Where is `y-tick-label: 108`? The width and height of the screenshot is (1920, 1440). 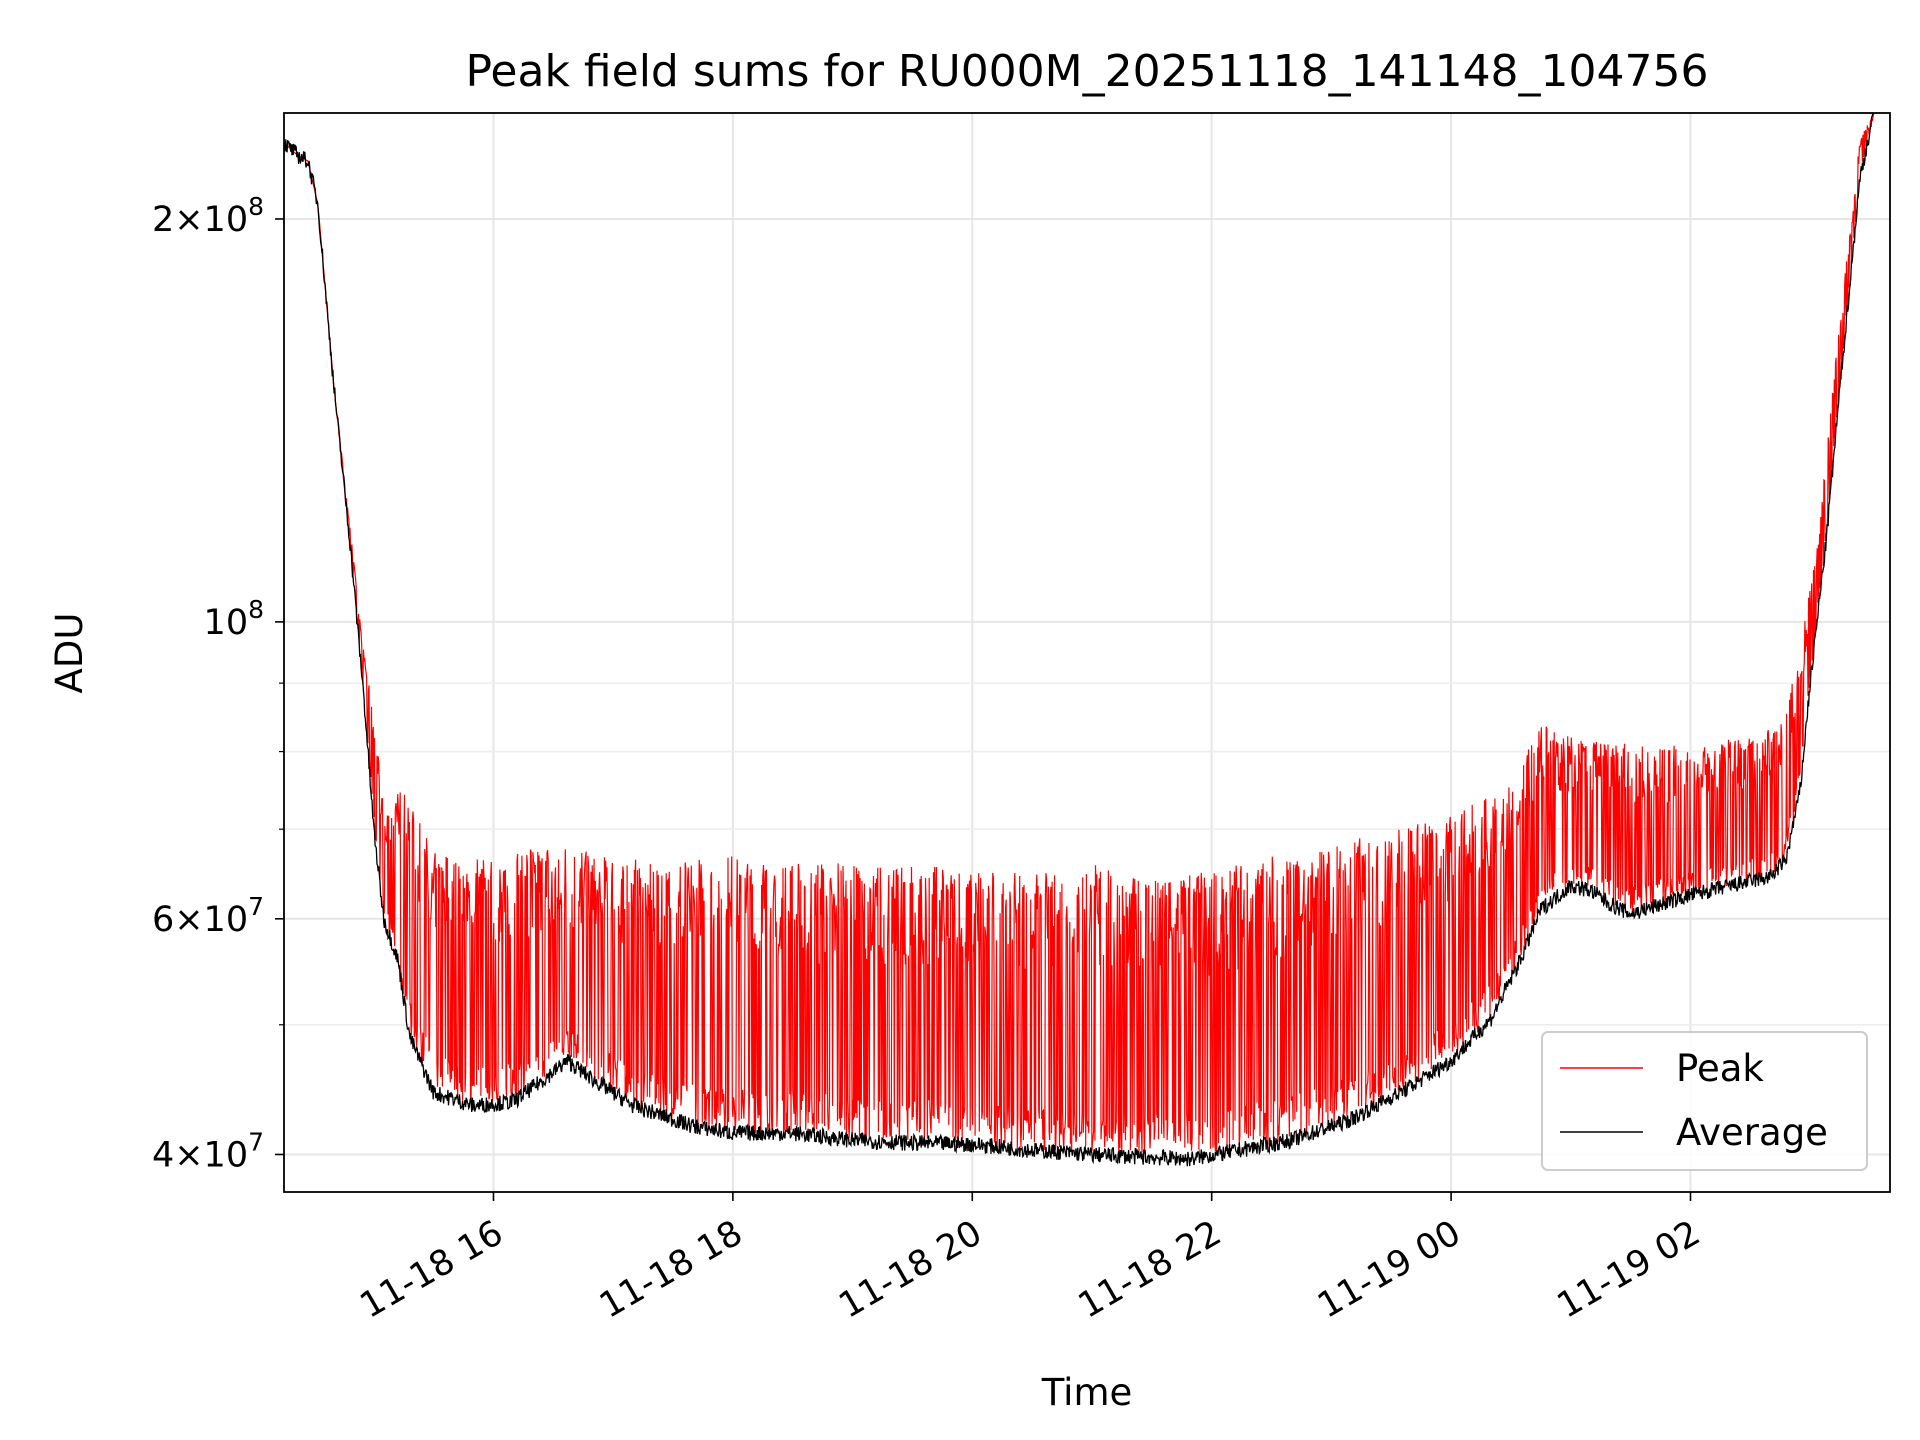 y-tick-label: 108 is located at coordinates (234, 619).